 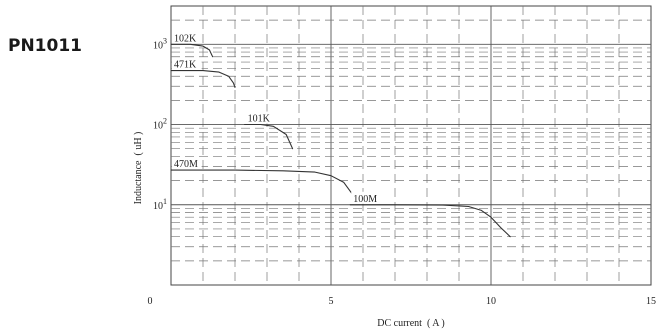 I want to click on y-tick-label: 10³, so click(x=160, y=43).